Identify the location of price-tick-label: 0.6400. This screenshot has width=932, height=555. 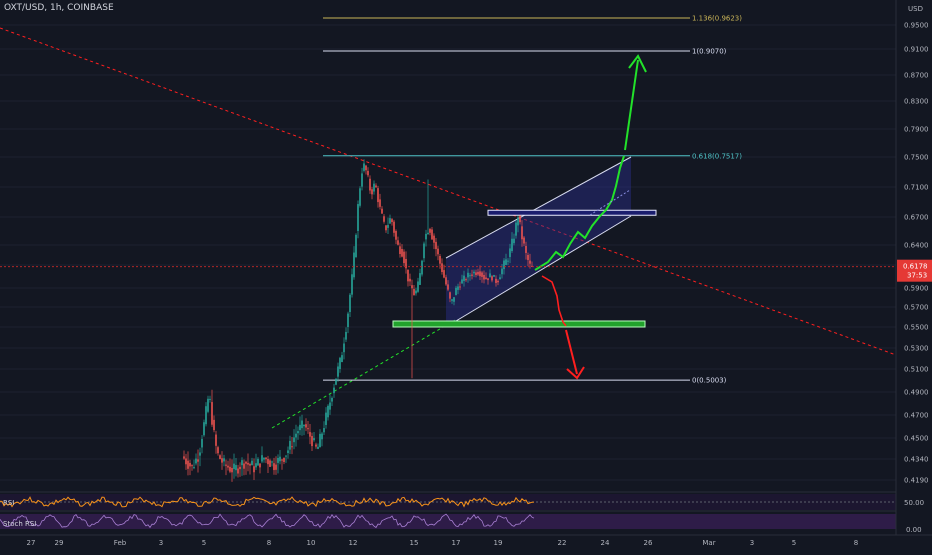
(916, 246).